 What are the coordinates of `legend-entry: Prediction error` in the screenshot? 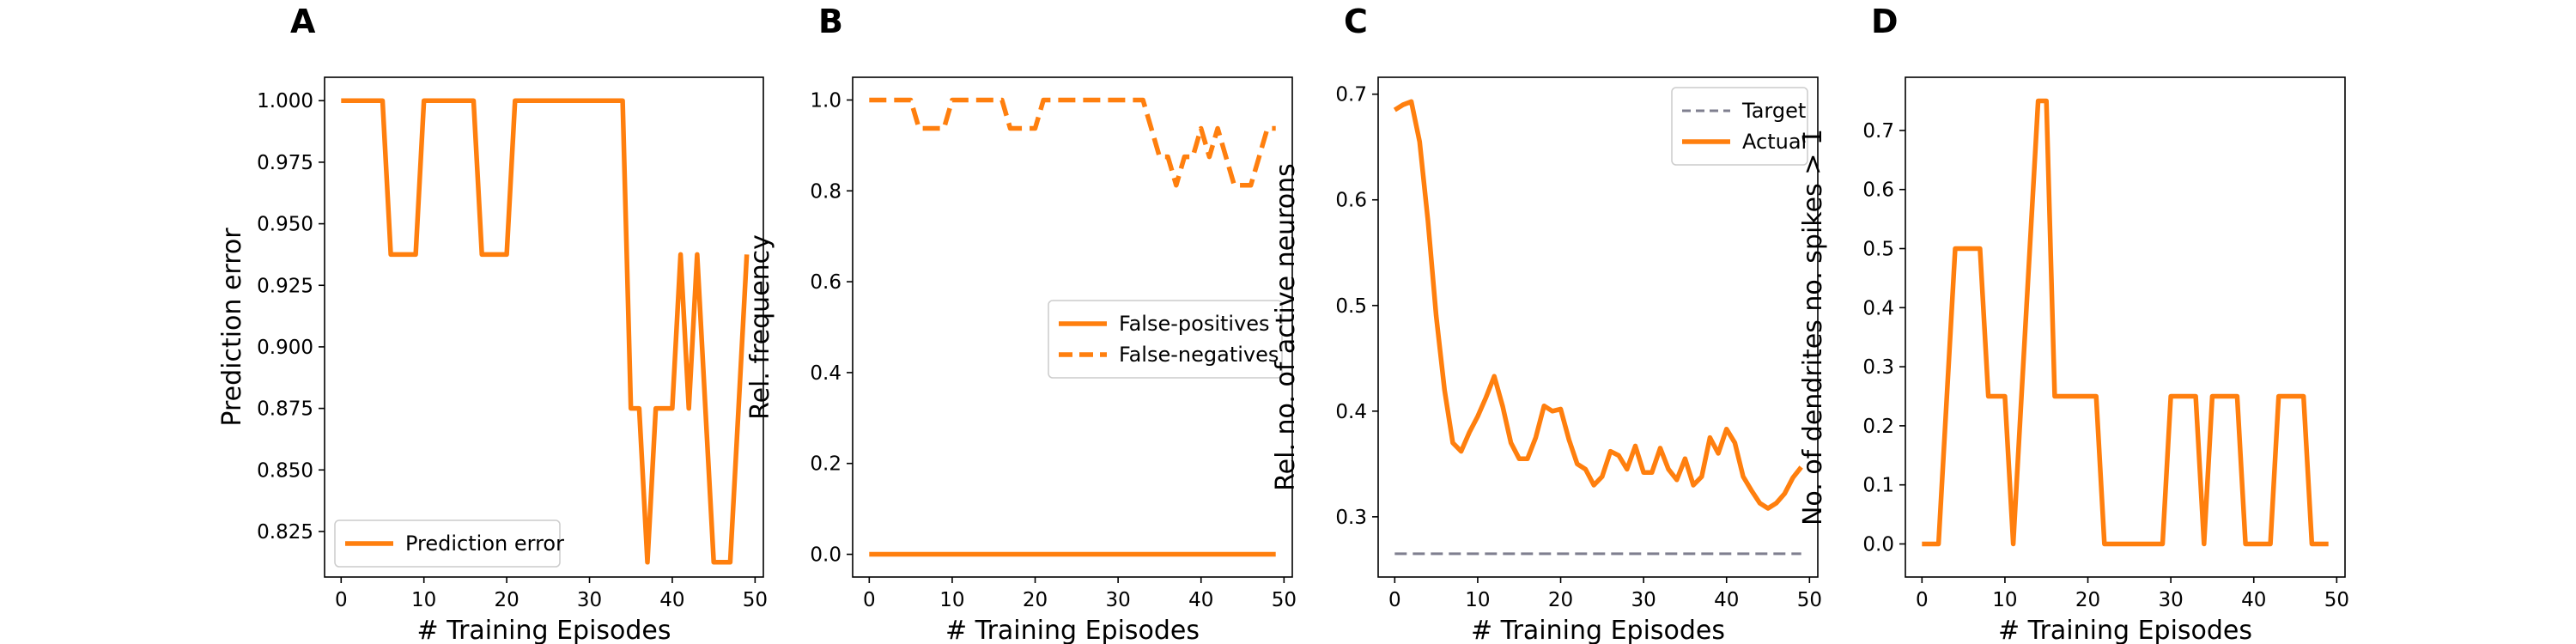 It's located at (485, 544).